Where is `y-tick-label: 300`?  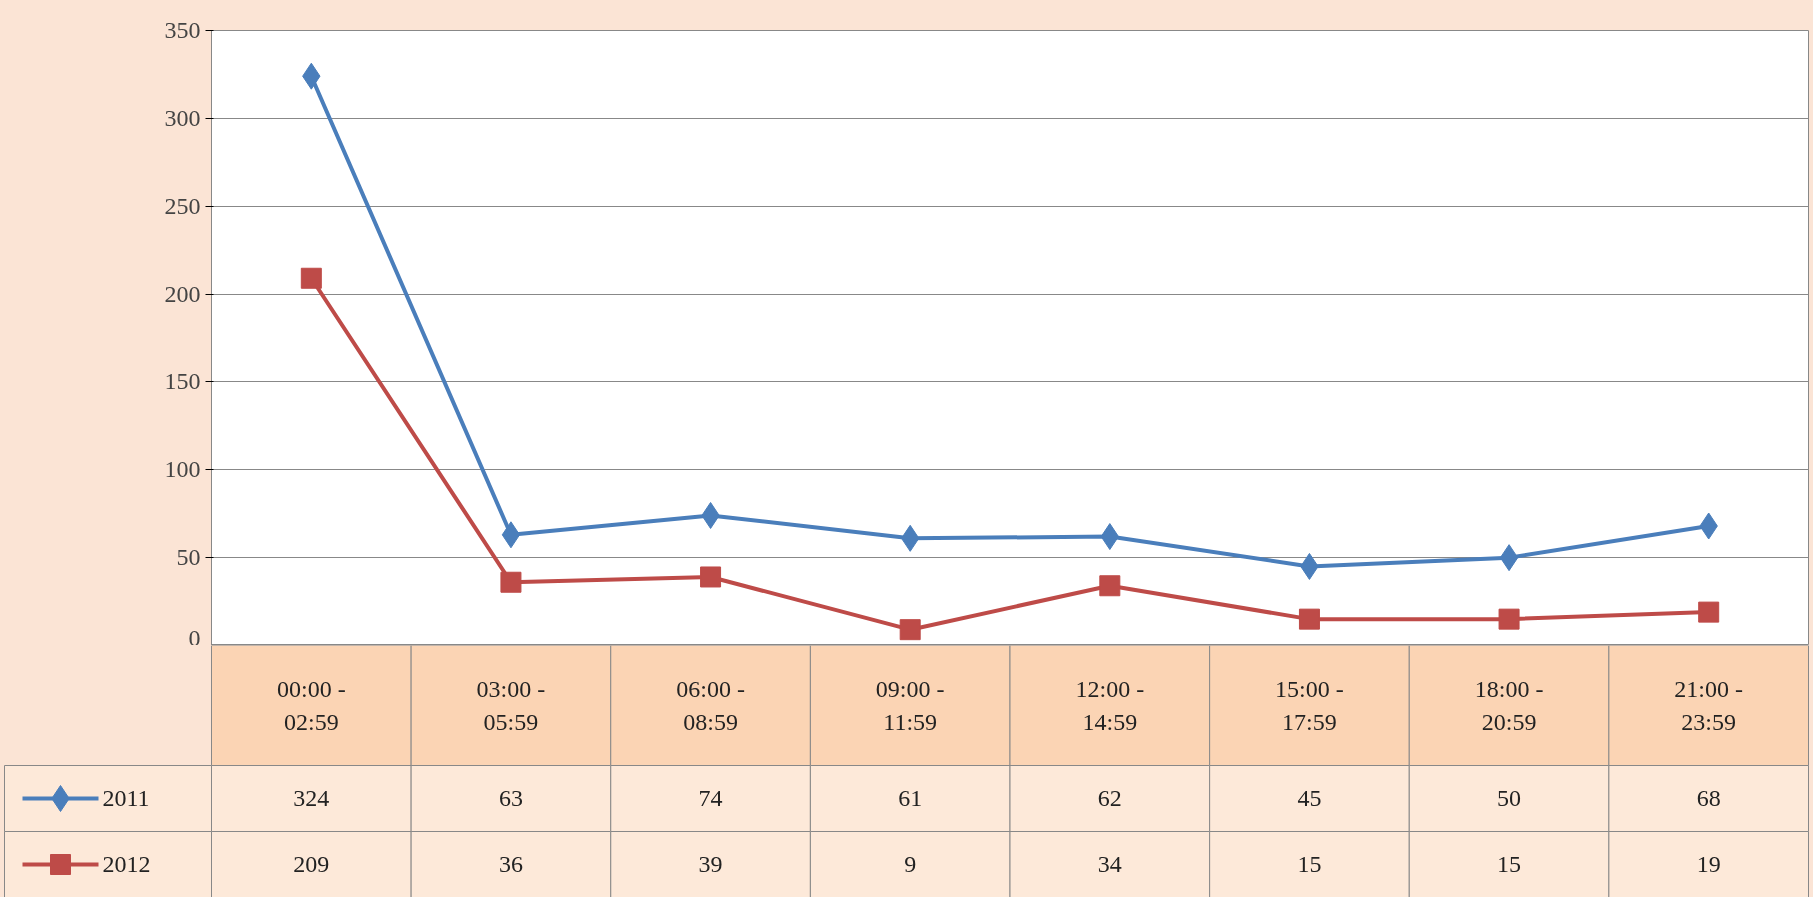
y-tick-label: 300 is located at coordinates (182, 117).